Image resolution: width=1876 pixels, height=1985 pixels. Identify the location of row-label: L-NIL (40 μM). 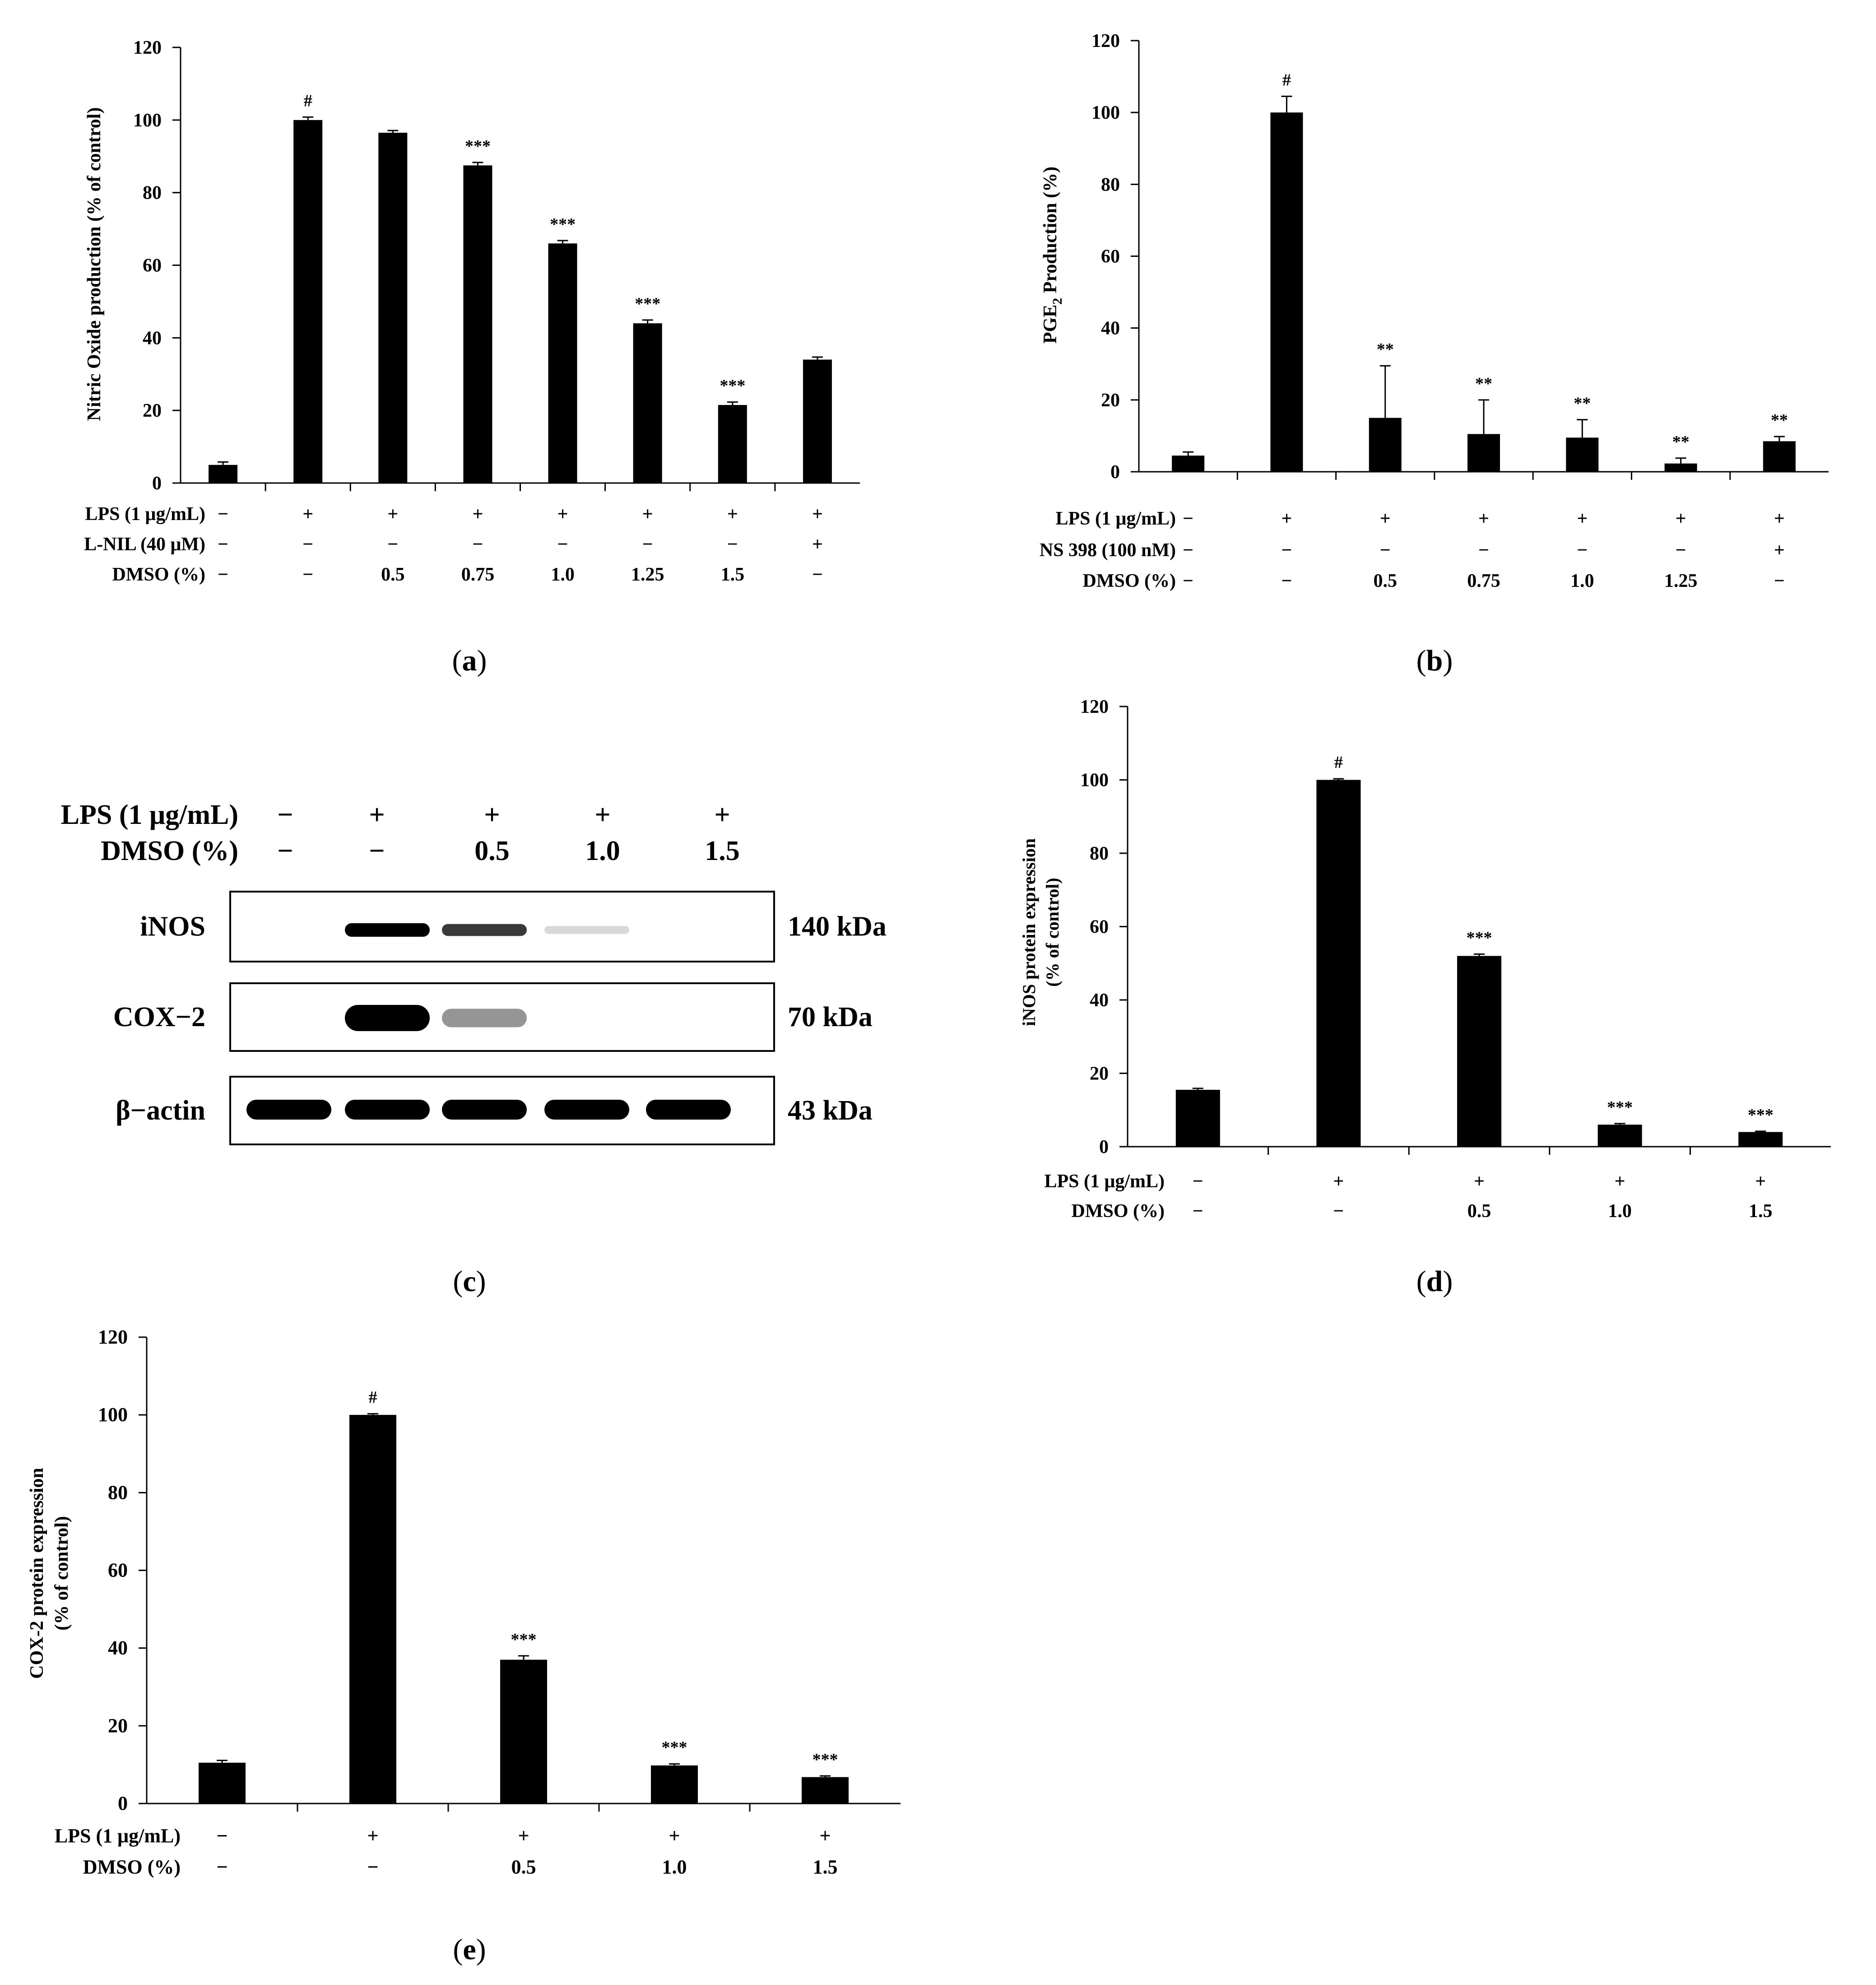
(145, 544).